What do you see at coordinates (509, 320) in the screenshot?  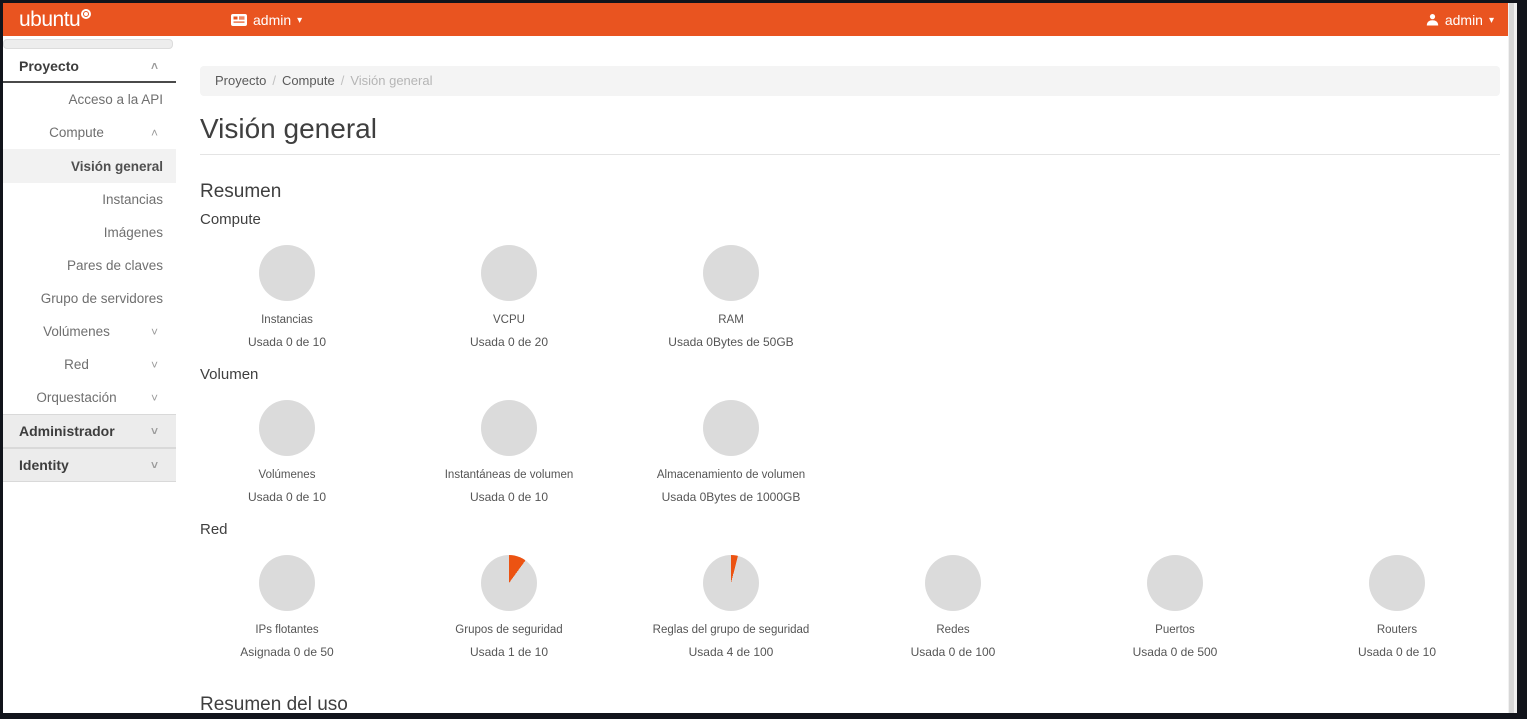 I see `quota-name: VCPU` at bounding box center [509, 320].